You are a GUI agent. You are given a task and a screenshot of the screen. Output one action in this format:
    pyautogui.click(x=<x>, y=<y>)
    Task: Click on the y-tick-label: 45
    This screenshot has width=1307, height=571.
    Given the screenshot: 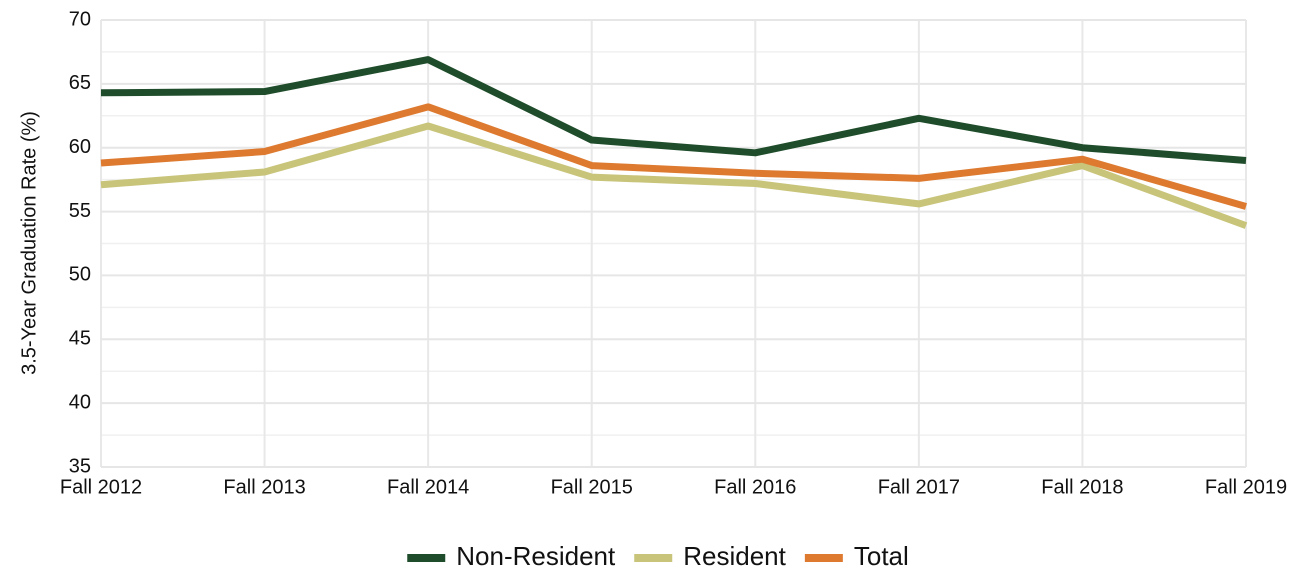 What is the action you would take?
    pyautogui.click(x=80, y=339)
    